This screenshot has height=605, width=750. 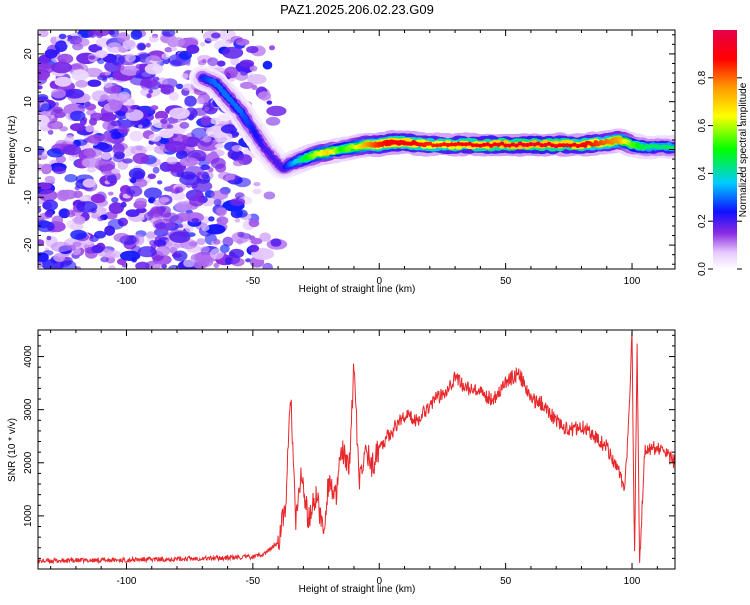 I want to click on figure-title: PAZ1.2025.206.02.23.G09, so click(x=357, y=9).